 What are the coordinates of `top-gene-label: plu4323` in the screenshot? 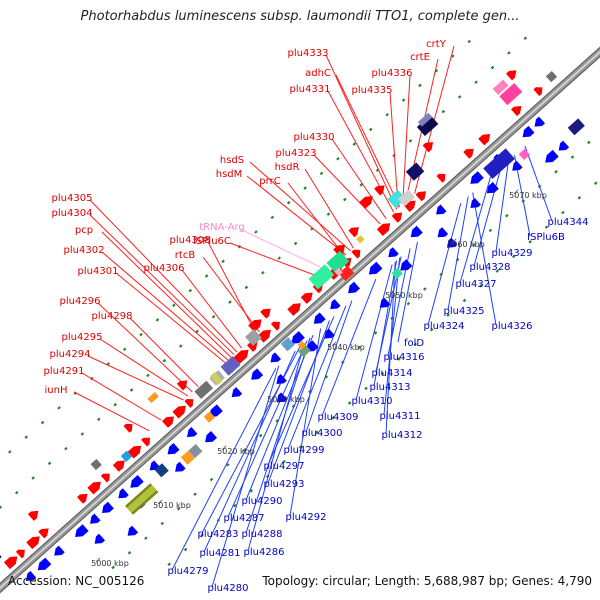 It's located at (296, 153).